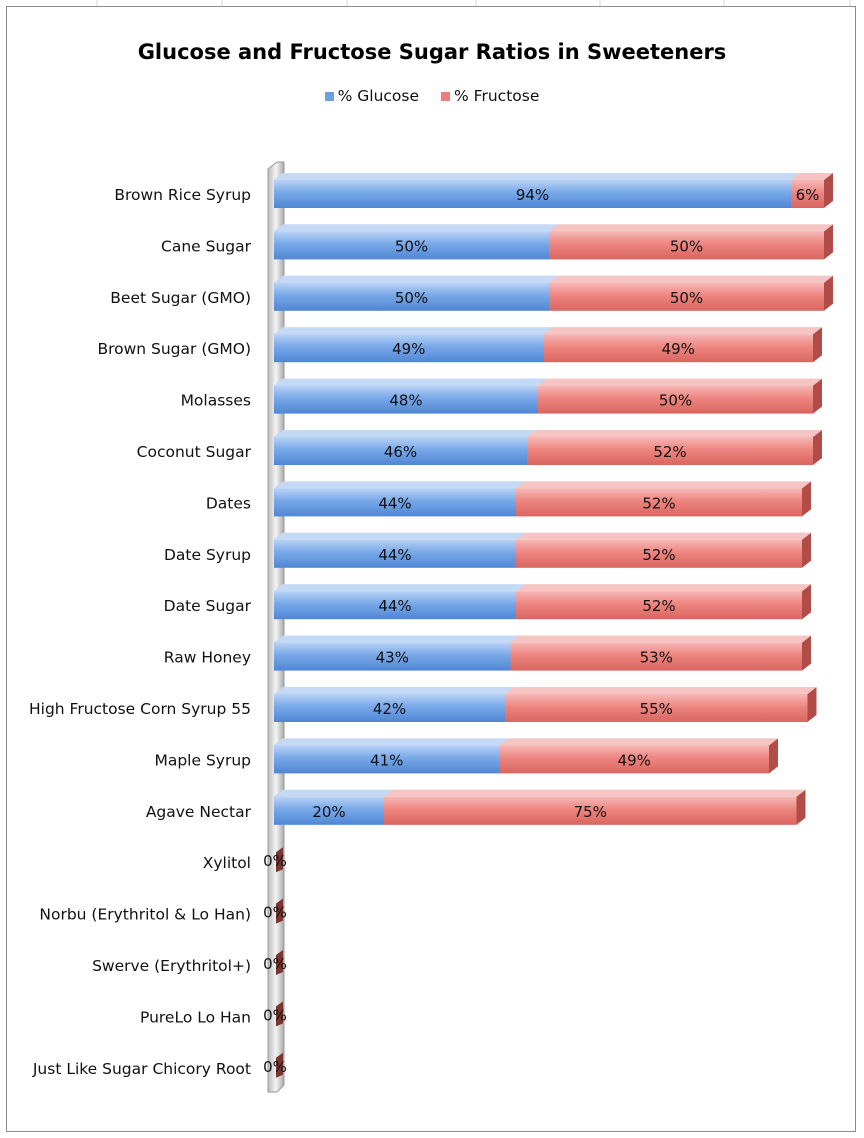 This screenshot has height=1138, width=864. I want to click on legend-item-glucose: % Glucose, so click(372, 96).